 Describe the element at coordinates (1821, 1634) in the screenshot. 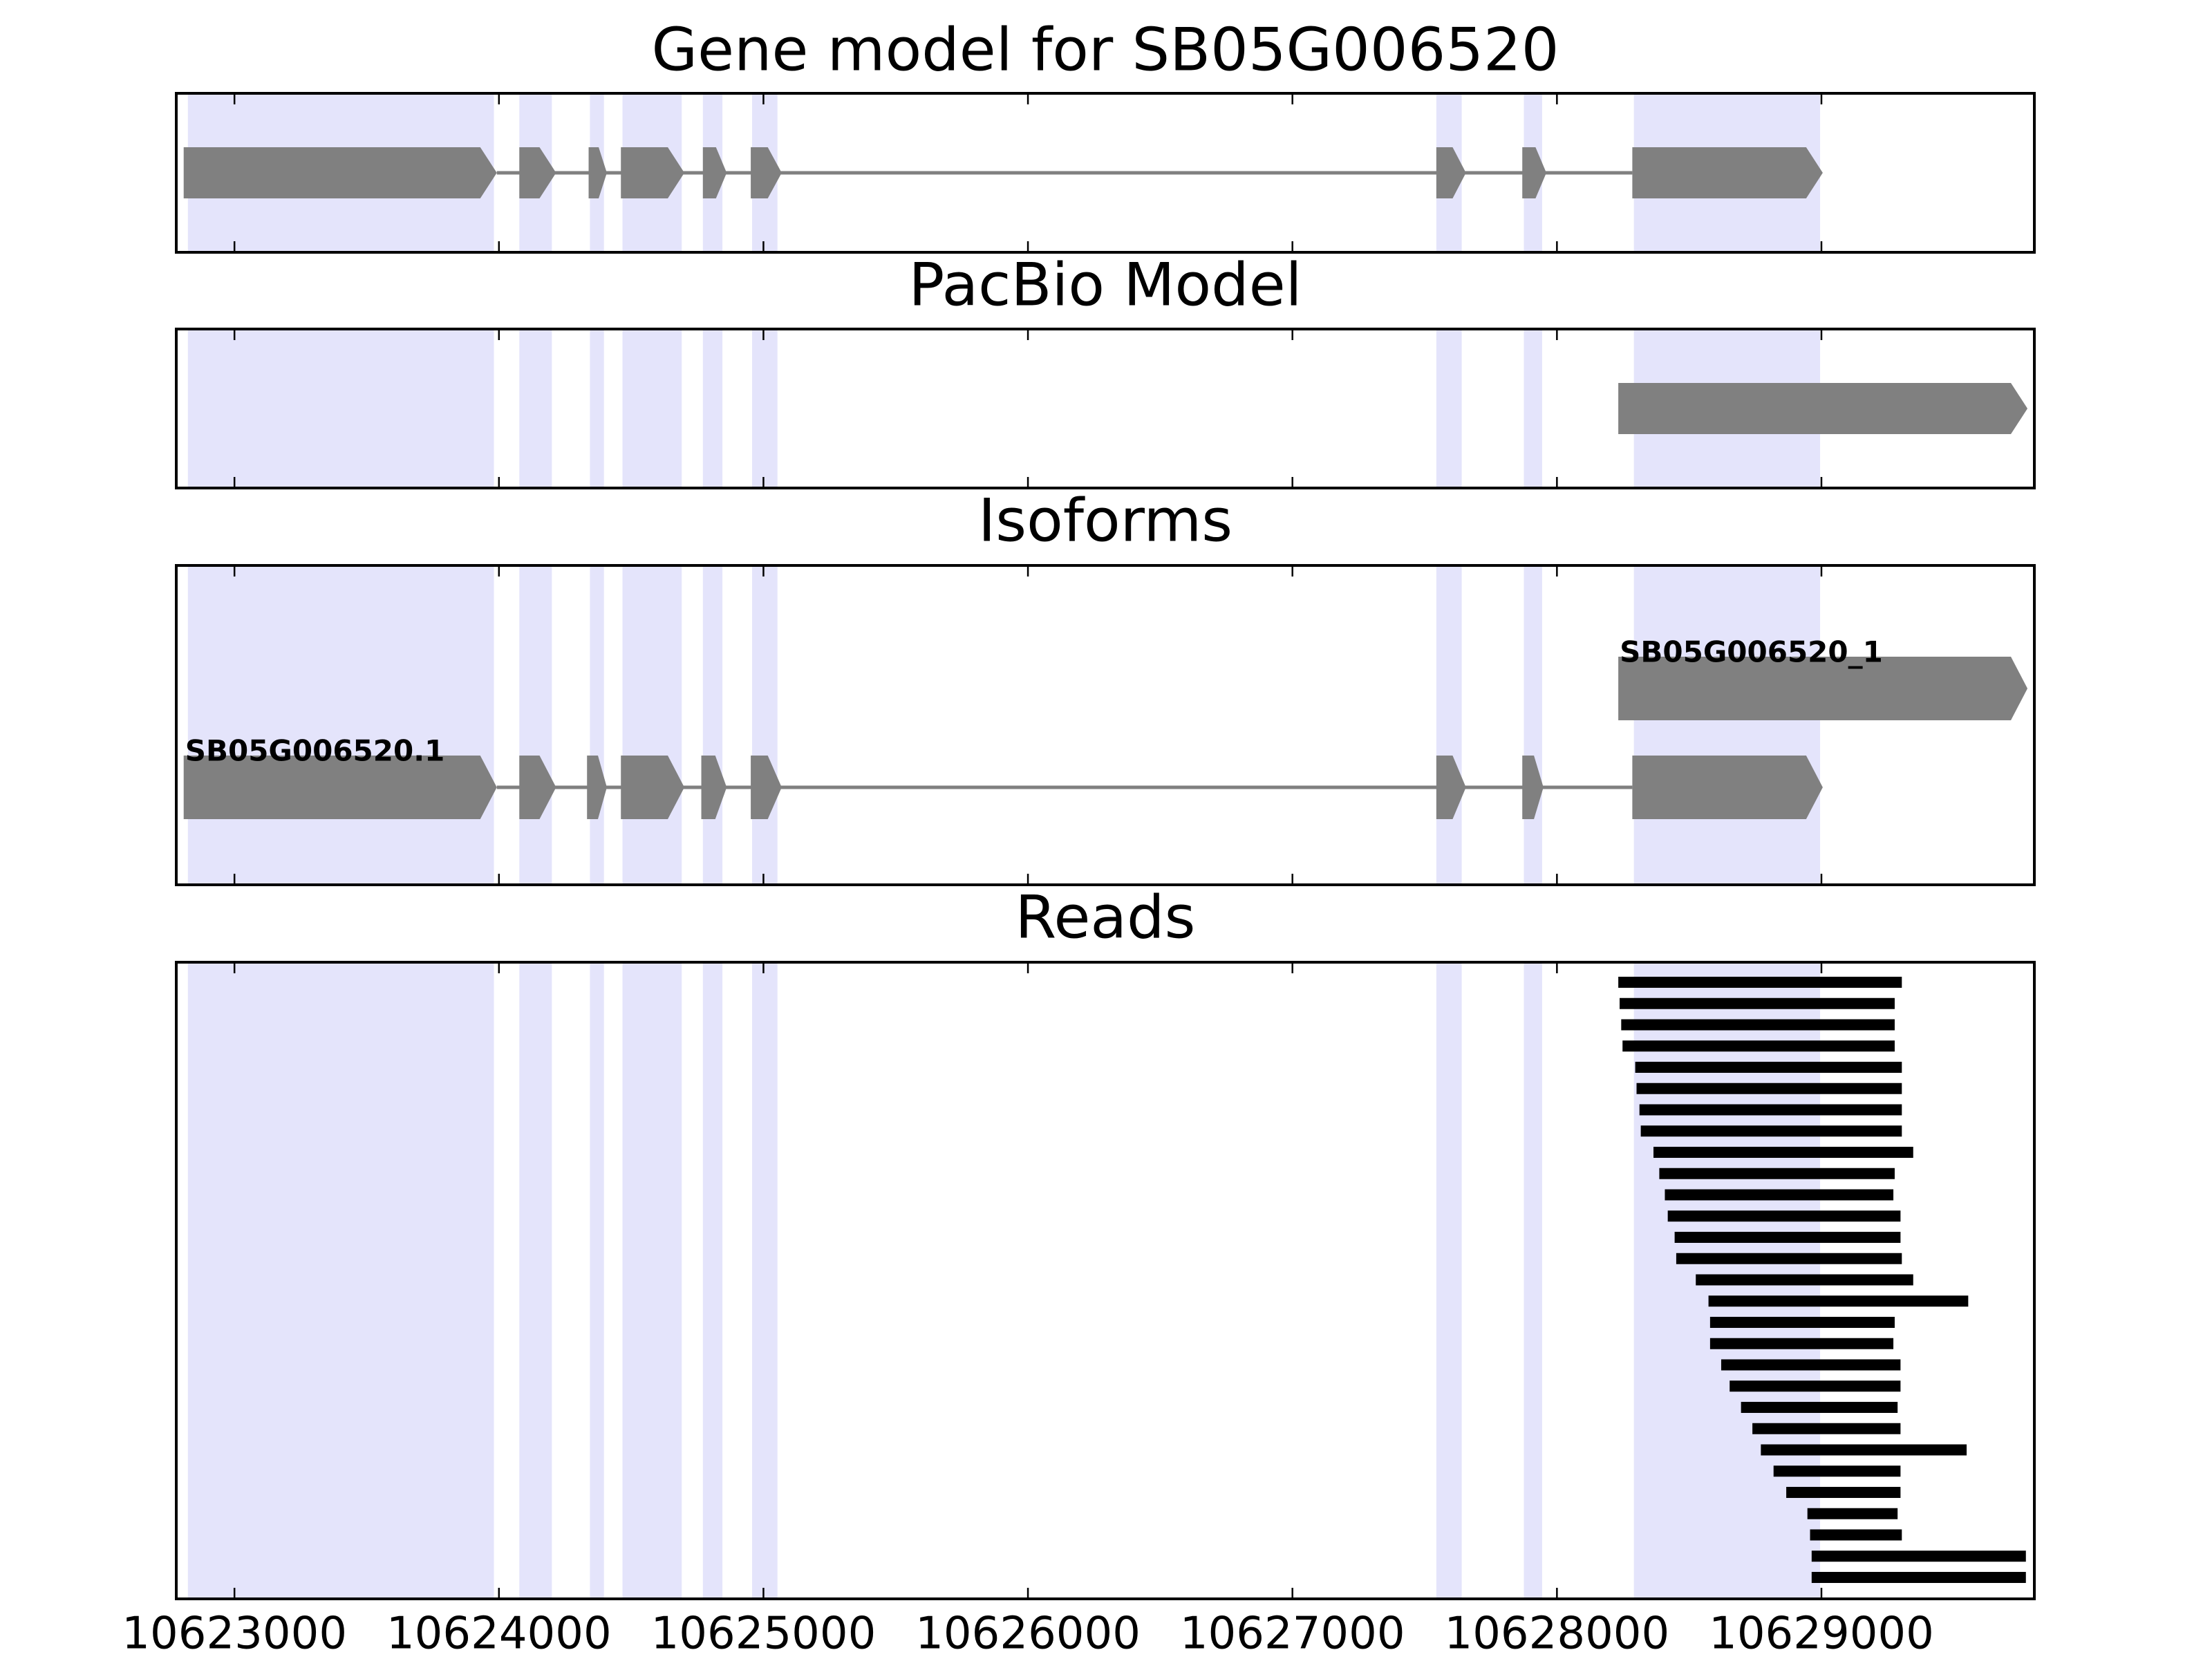

I see `x-tick-label: 10629000` at that location.